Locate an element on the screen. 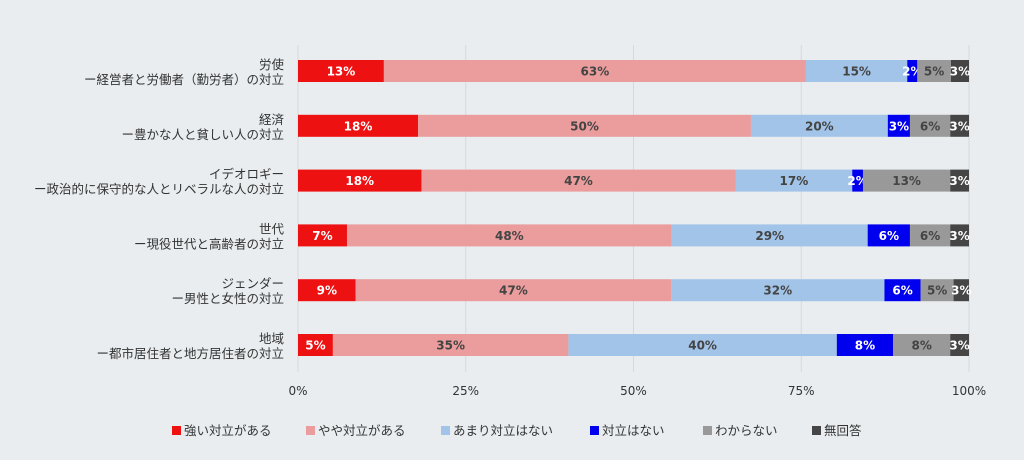  legend-label: やや対立がある is located at coordinates (362, 430).